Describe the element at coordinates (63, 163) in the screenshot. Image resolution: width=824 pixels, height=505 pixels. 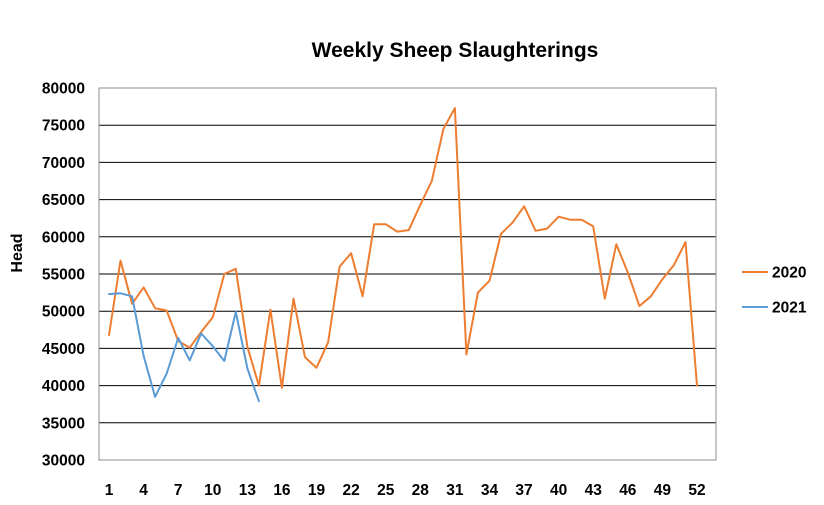
I see `y-tick-label: 70000` at that location.